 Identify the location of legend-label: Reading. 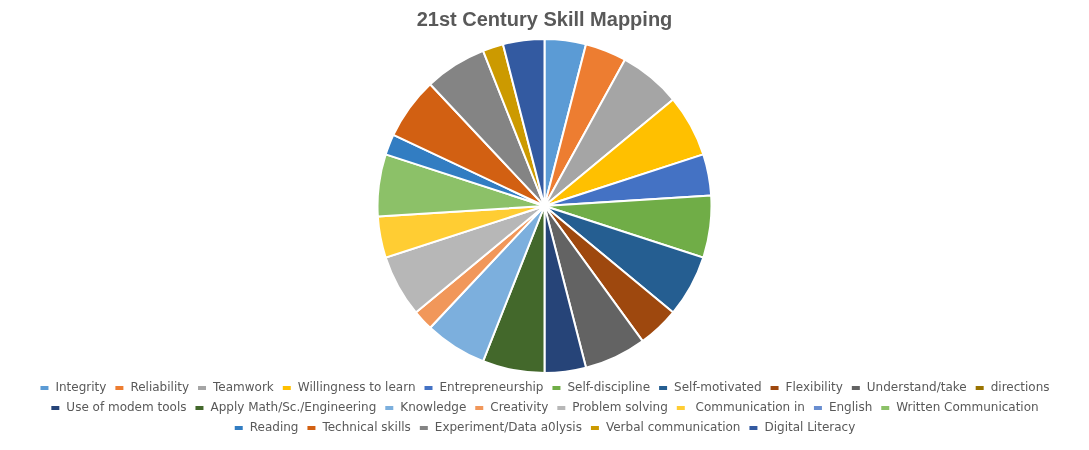
(274, 427).